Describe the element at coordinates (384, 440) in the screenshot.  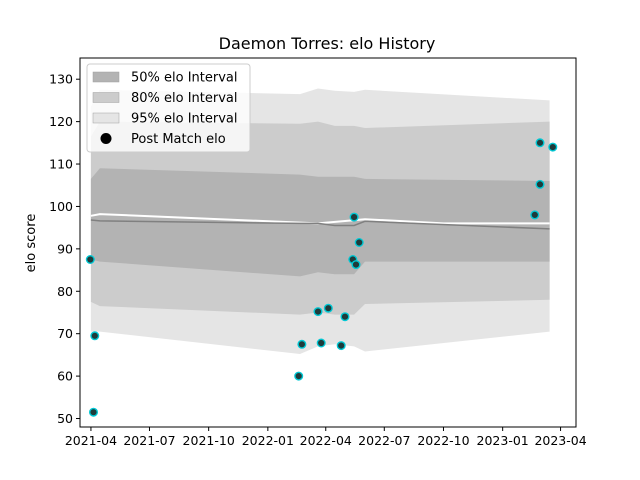
I see `x-tick-label: 2022-07` at that location.